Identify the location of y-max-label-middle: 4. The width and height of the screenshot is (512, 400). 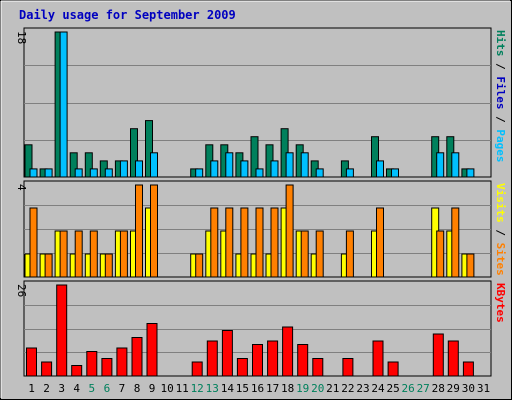
(21, 187).